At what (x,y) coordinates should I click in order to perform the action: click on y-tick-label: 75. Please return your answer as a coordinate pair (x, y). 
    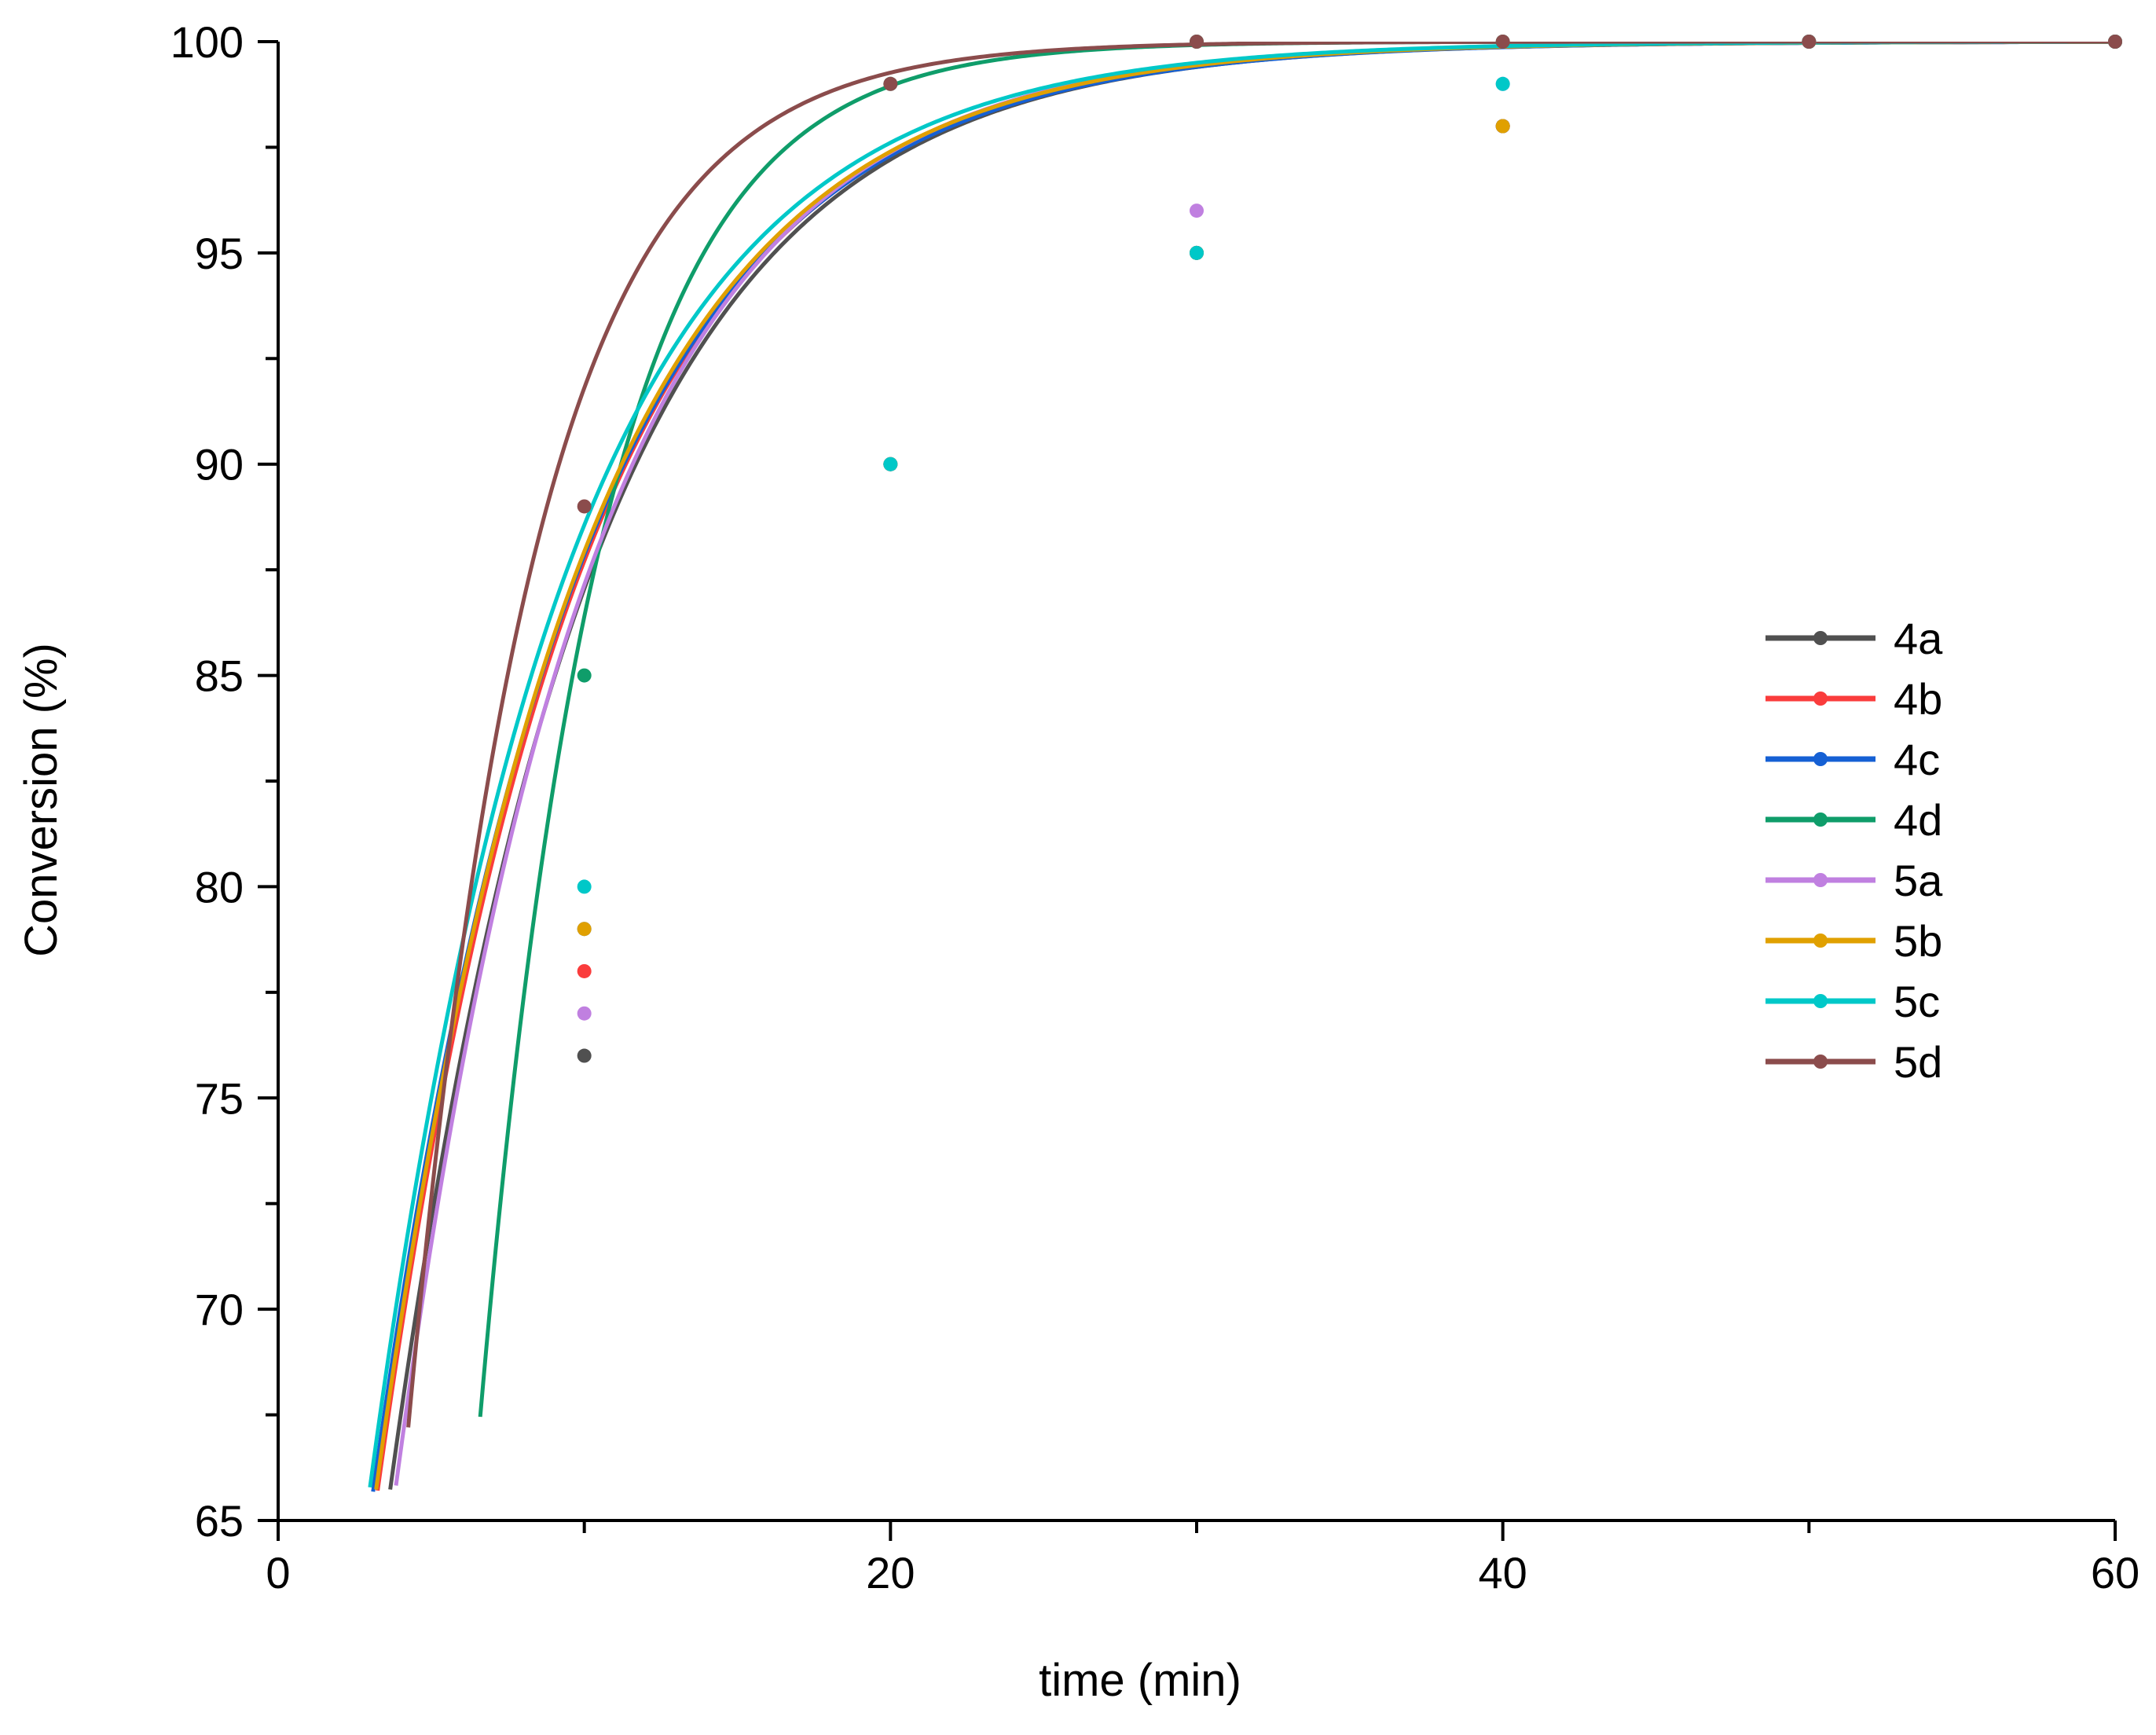
    Looking at the image, I should click on (219, 1098).